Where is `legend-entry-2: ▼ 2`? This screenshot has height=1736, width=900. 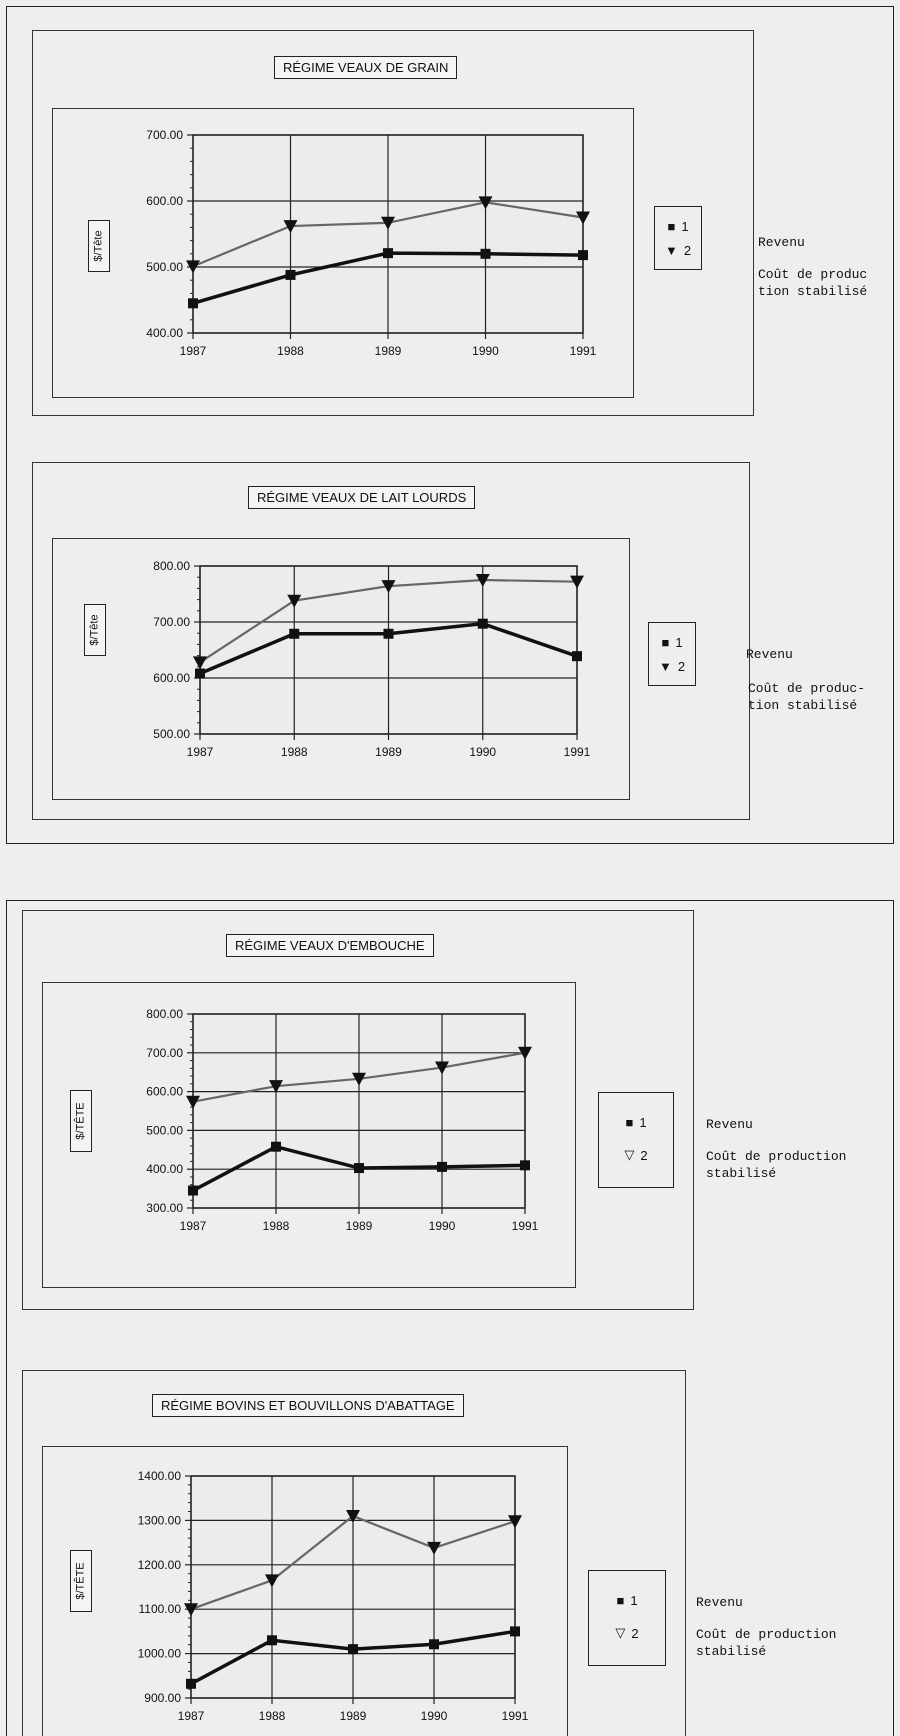 legend-entry-2: ▼ 2 is located at coordinates (678, 250).